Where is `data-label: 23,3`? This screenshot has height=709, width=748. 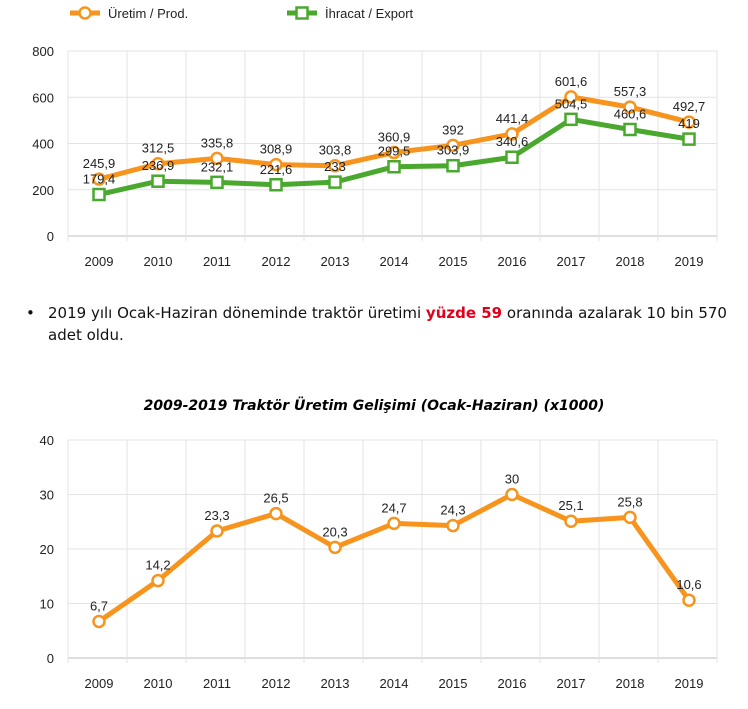
data-label: 23,3 is located at coordinates (216, 515).